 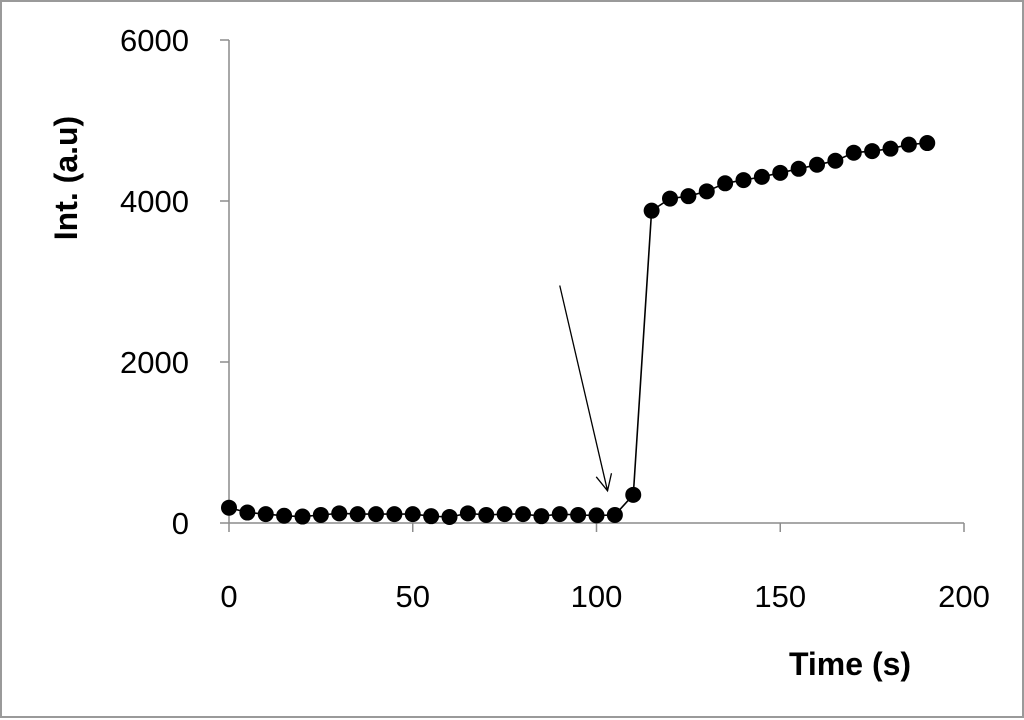 What do you see at coordinates (228, 596) in the screenshot?
I see `x-tick-label: 0` at bounding box center [228, 596].